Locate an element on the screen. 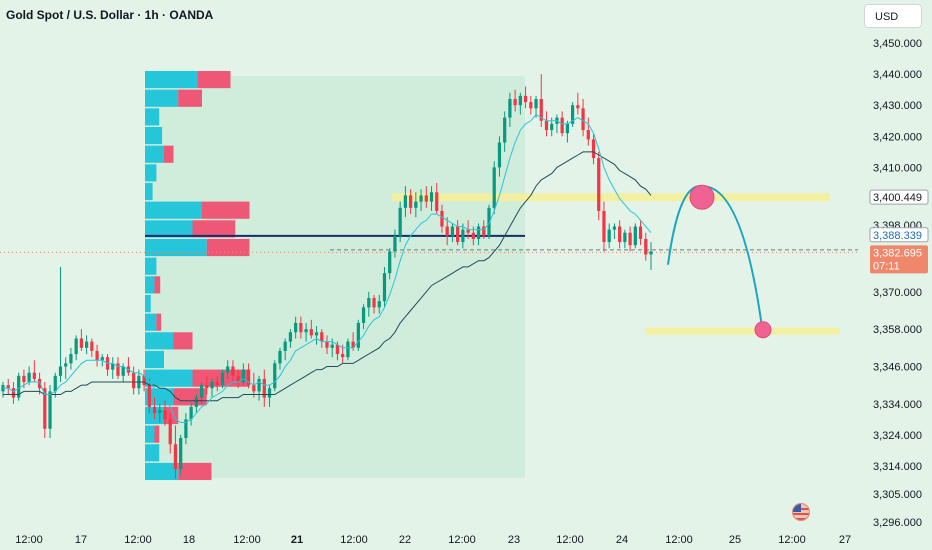 The width and height of the screenshot is (932, 550). time-axis-label: 24 is located at coordinates (622, 540).